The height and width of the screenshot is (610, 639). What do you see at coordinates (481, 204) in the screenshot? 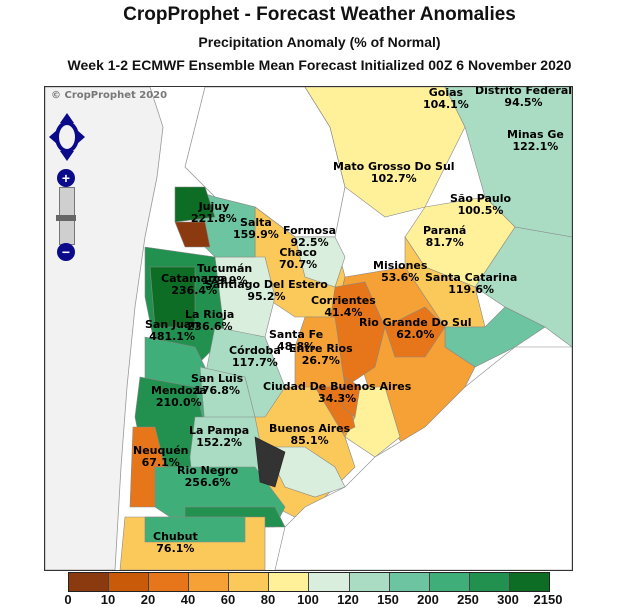
I see `label-sao-paulo: São Paulo 100.5%` at bounding box center [481, 204].